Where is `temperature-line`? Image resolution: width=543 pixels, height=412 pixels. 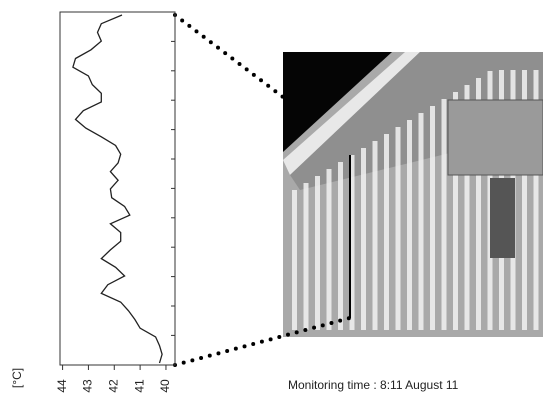
temperature-line is located at coordinates (117, 189).